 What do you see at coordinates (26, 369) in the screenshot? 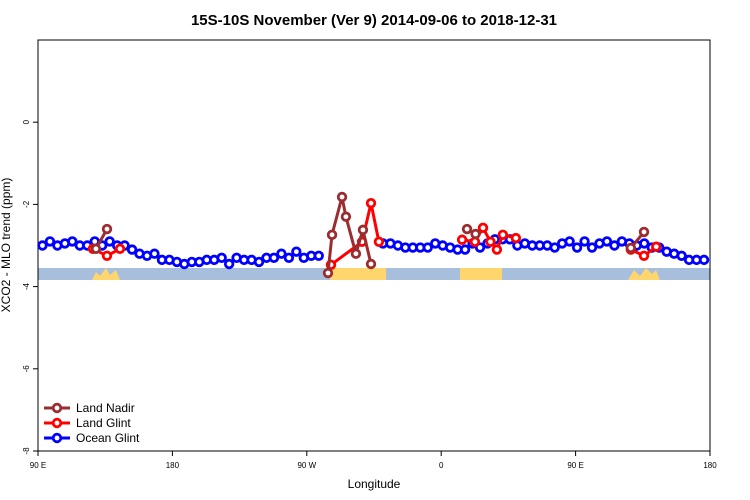
I see `y-tick-label: -6` at bounding box center [26, 369].